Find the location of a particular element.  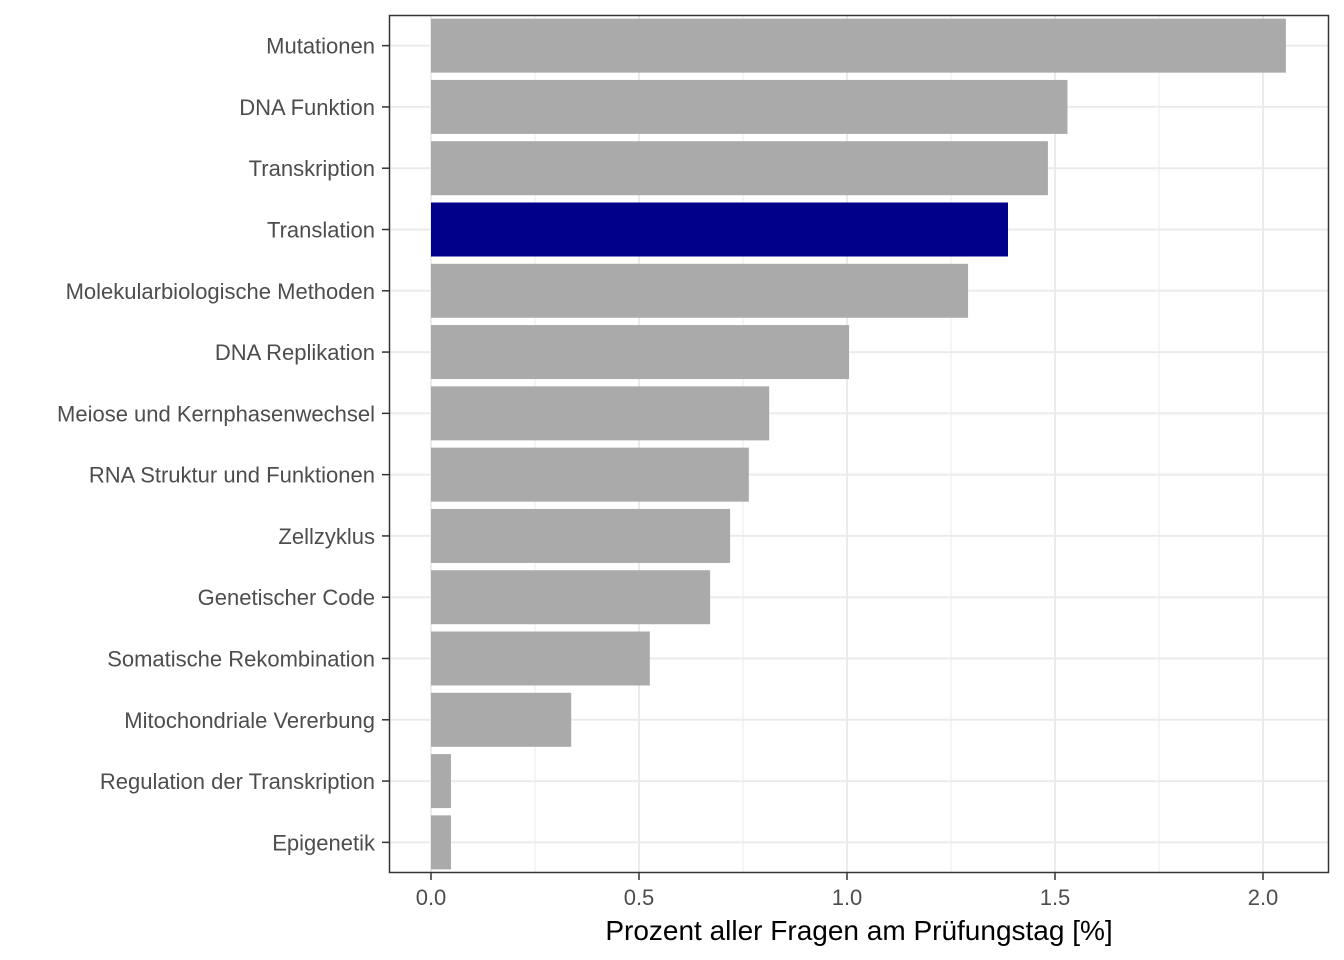

bar-mutationen is located at coordinates (858, 45).